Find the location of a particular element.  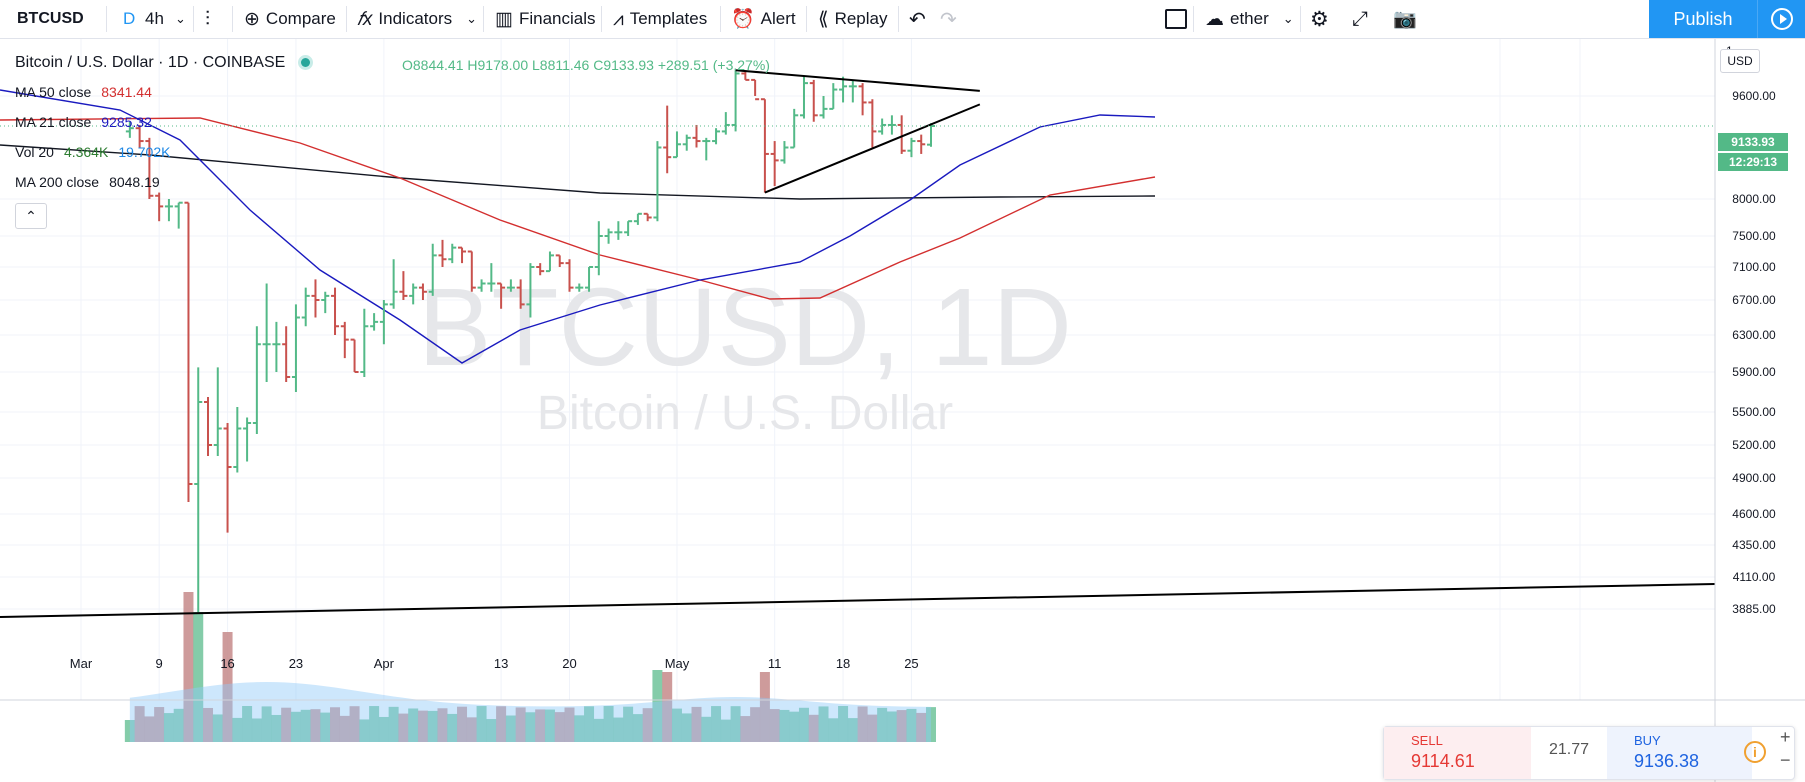

watermark-symbol: BTCUSD, 1D is located at coordinates (745, 327).